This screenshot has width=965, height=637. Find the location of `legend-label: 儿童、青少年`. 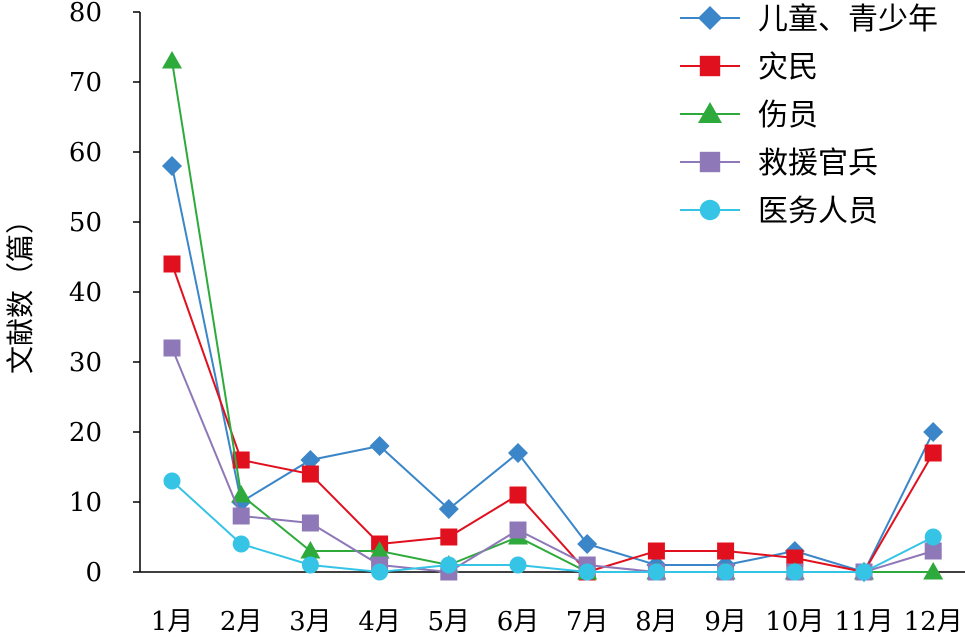

legend-label: 儿童、青少年 is located at coordinates (848, 19).